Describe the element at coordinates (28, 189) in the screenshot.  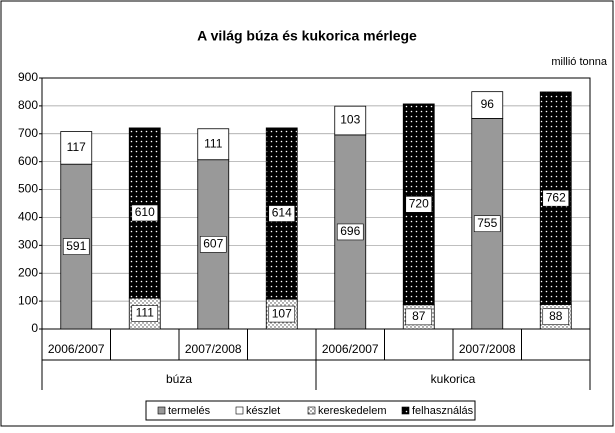
I see `y-tick-label: 500` at that location.